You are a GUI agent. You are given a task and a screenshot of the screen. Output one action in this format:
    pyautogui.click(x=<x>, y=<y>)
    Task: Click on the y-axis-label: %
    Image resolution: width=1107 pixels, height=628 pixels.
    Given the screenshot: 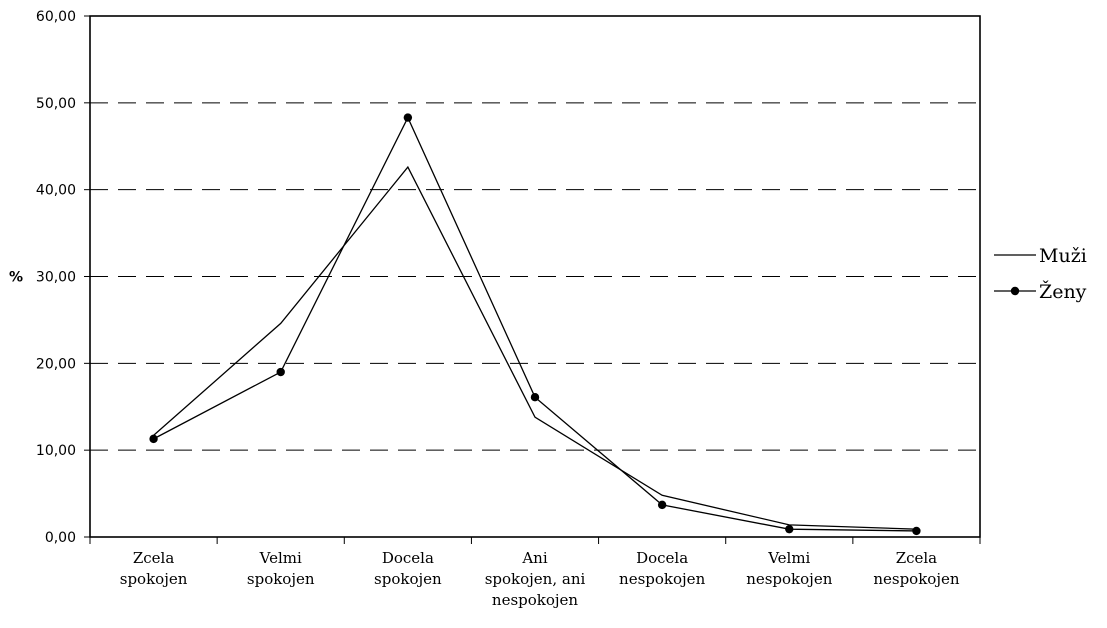 What is the action you would take?
    pyautogui.click(x=16, y=278)
    